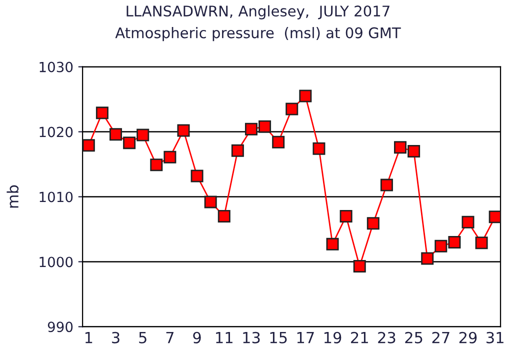 This screenshot has height=363, width=516. I want to click on y-tick-label: 1020, so click(56, 132).